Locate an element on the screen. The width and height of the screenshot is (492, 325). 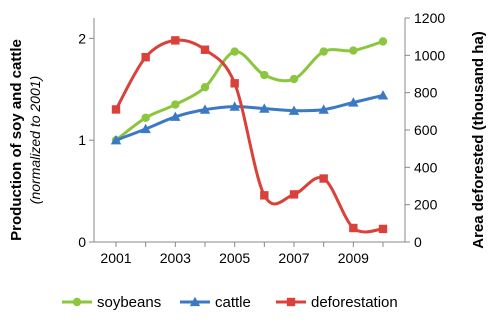
right-y-tick-label: 800 is located at coordinates (426, 93).